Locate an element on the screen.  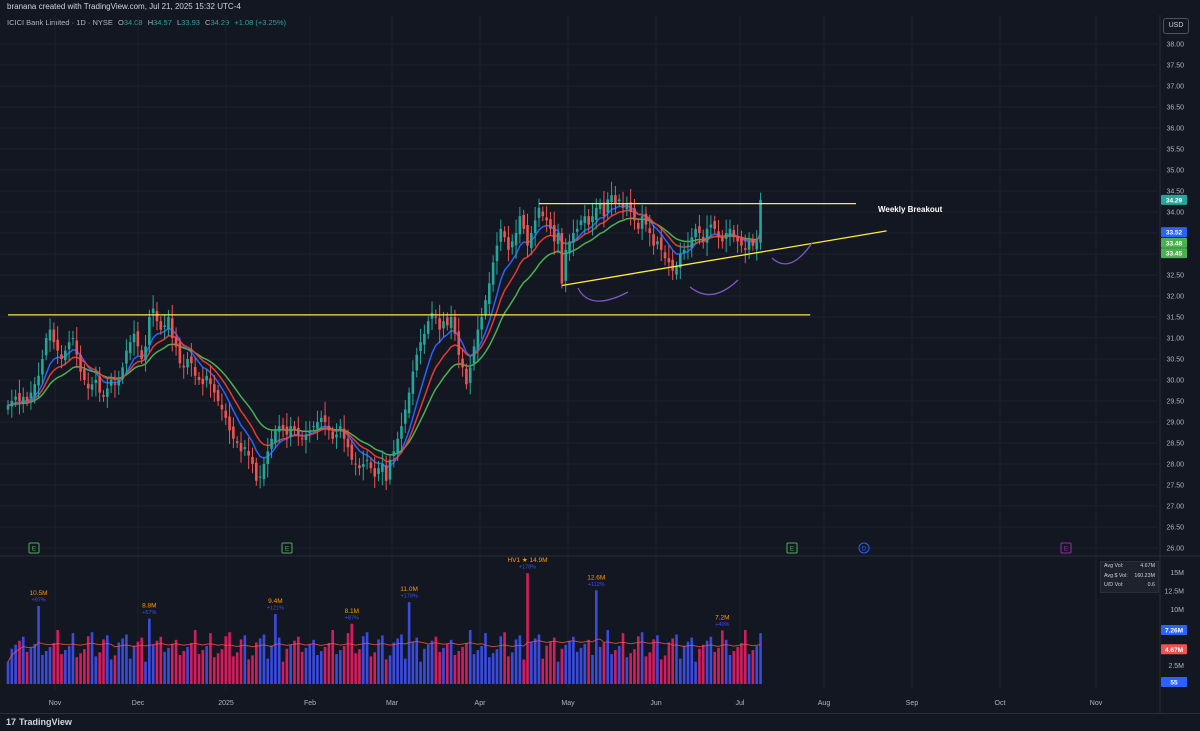
volume-spike-pct: +179% is located at coordinates (408, 597).